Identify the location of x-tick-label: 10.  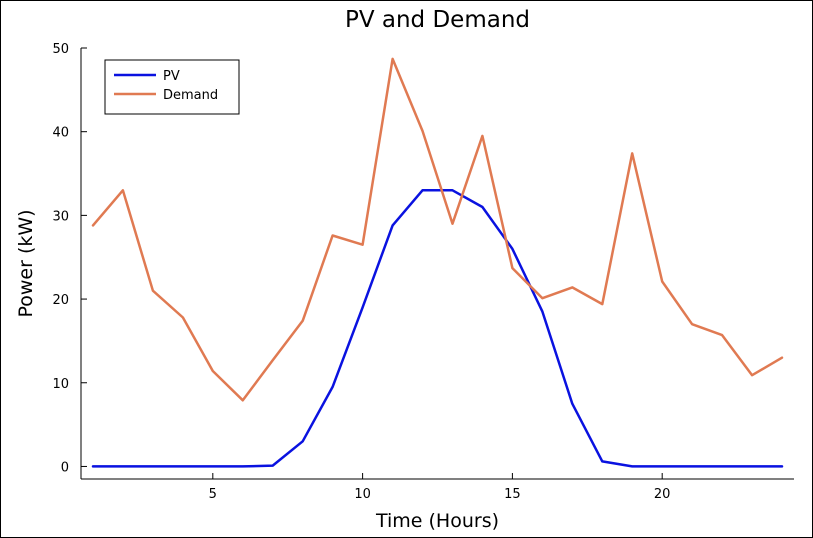
(362, 494).